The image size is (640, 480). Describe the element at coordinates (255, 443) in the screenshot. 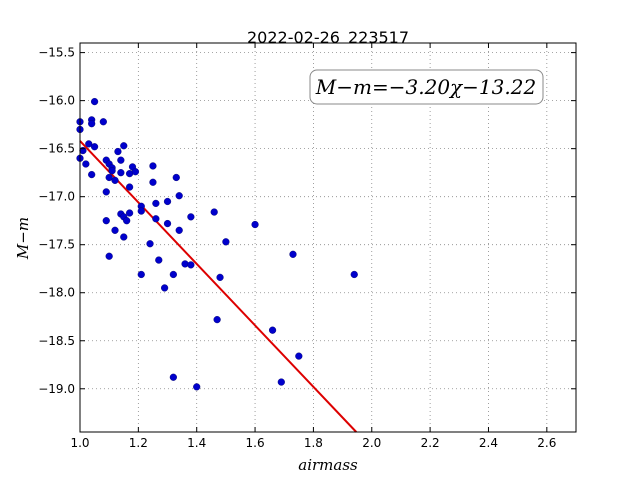

I see `x-tick-label: 1.6` at that location.